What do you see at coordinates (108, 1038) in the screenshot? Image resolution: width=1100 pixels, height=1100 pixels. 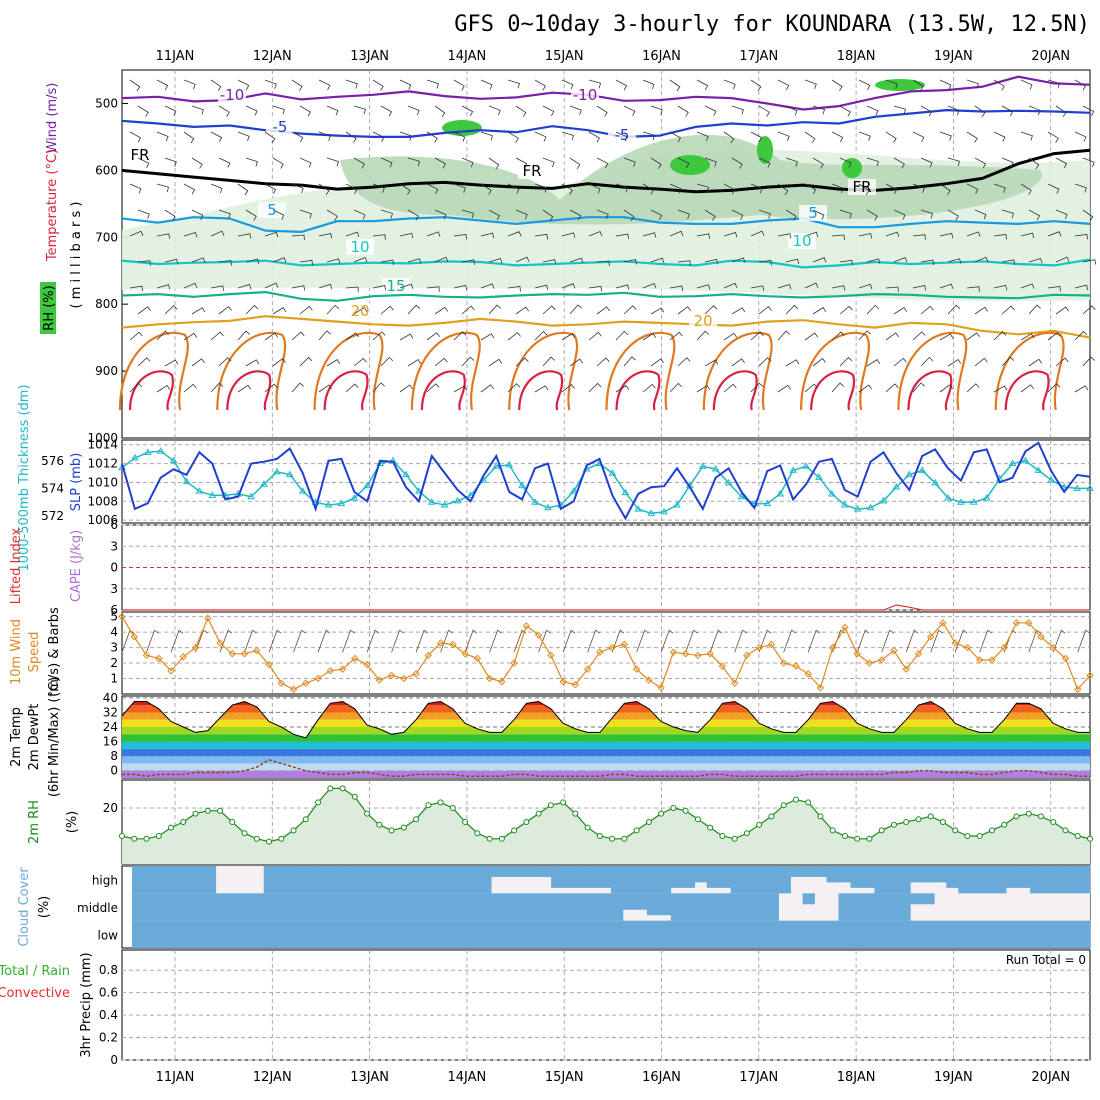 I see `precip-tick: 0.2` at bounding box center [108, 1038].